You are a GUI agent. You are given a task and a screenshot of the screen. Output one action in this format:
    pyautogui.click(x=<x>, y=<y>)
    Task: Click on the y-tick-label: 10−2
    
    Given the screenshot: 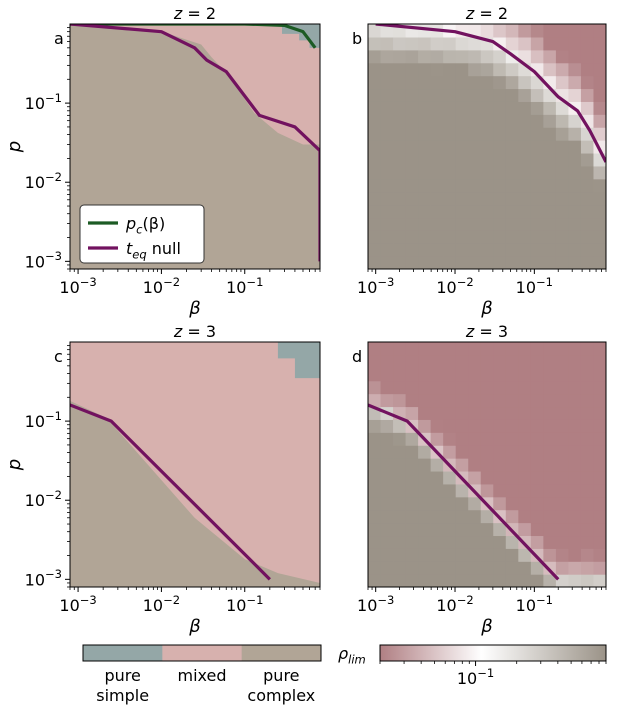 What is the action you would take?
    pyautogui.click(x=43, y=181)
    